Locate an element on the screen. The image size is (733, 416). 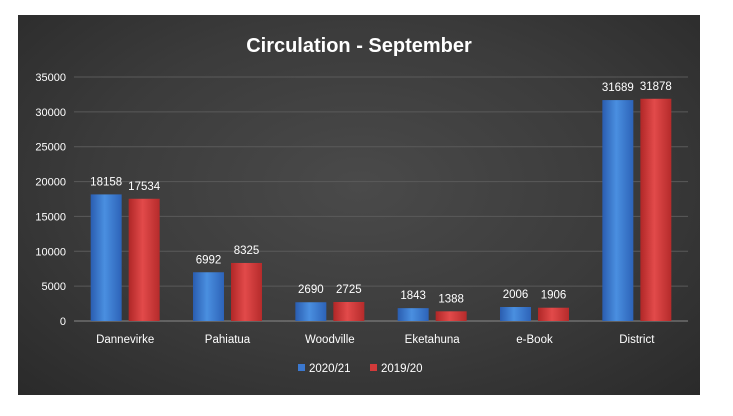
data-label: 31878 is located at coordinates (656, 87).